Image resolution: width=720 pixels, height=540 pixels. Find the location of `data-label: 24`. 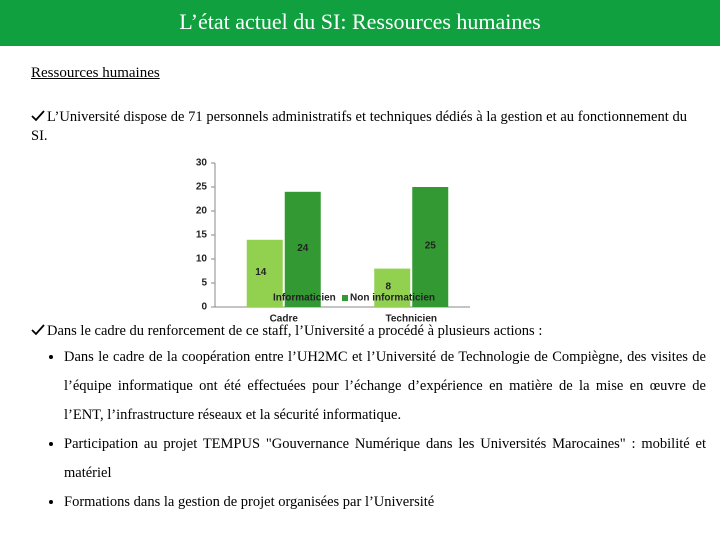

data-label: 24 is located at coordinates (303, 248).